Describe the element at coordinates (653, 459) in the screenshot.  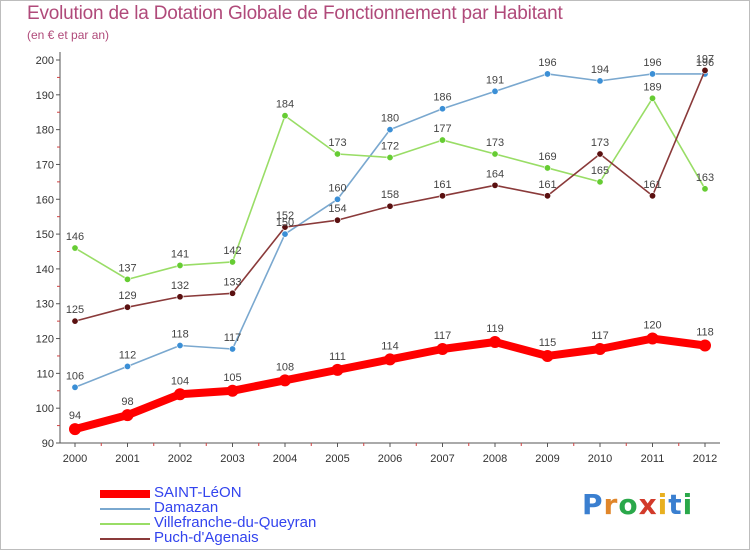
I see `x-tick-label: 2011` at that location.